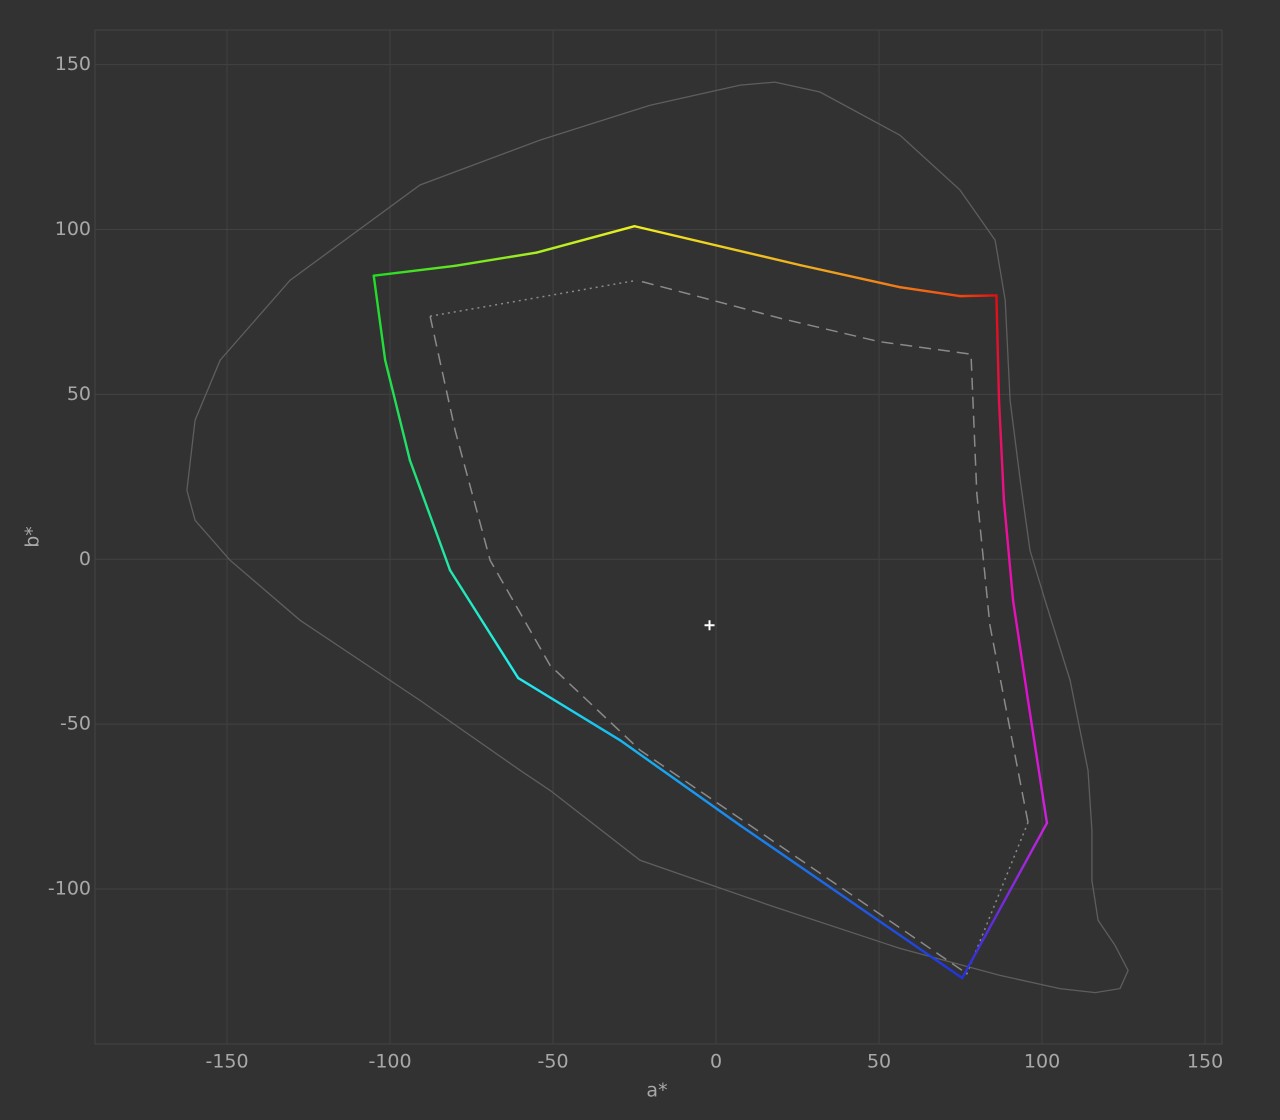 The width and height of the screenshot is (1280, 1120). Describe the element at coordinates (879, 1062) in the screenshot. I see `x-tick-label: 50` at that location.